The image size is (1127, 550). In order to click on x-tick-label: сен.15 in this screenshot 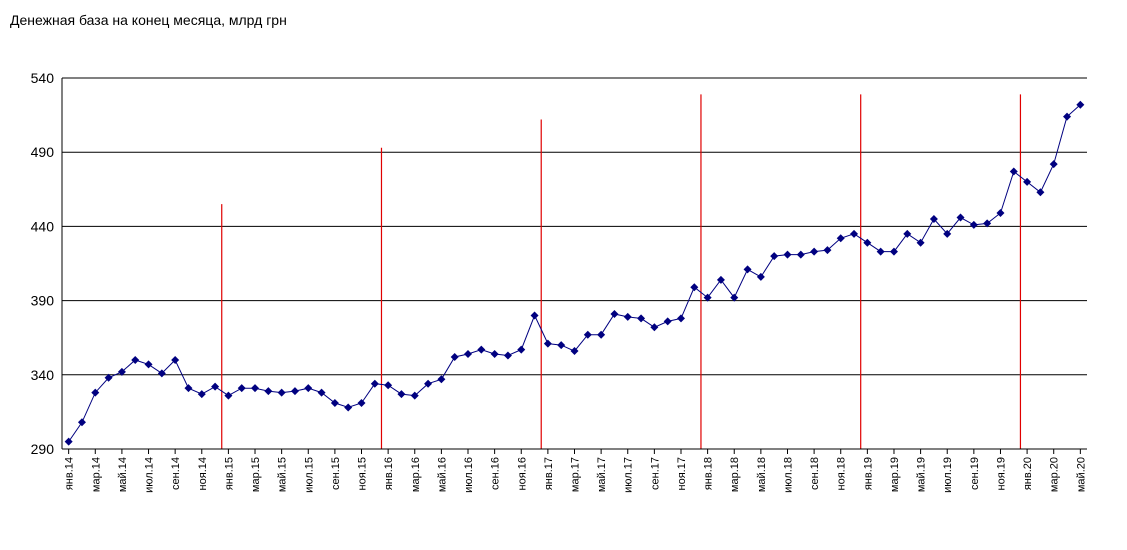, I will do `click(336, 473)`.